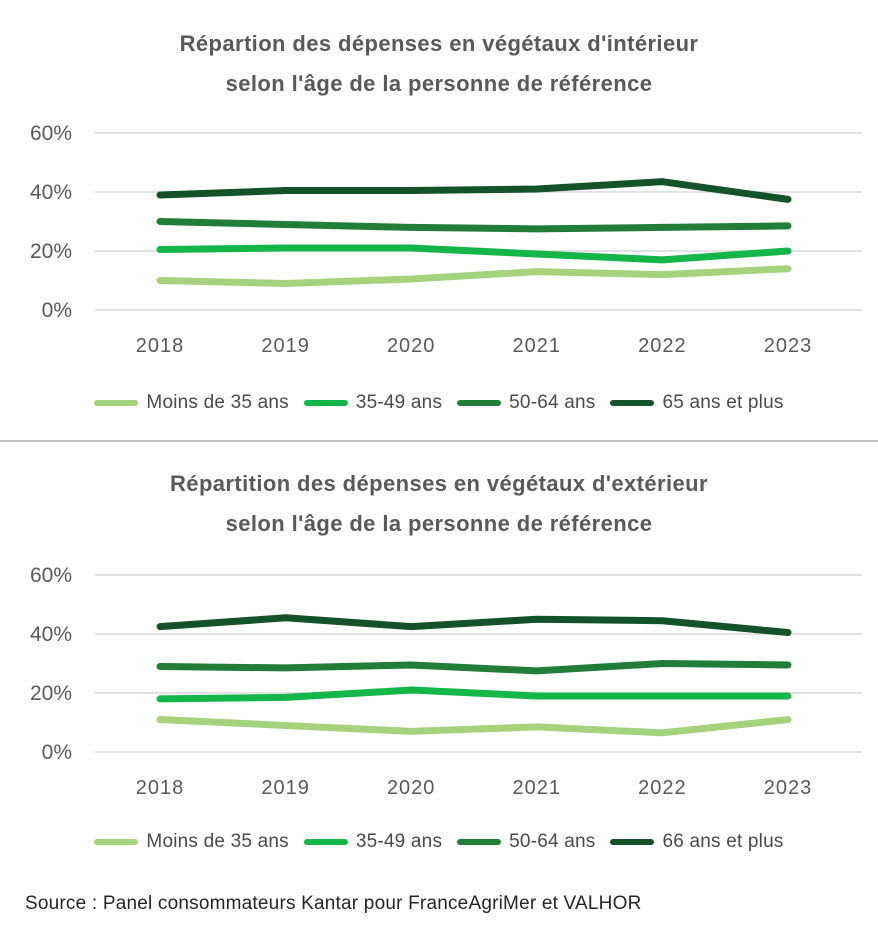 Image resolution: width=878 pixels, height=930 pixels. I want to click on legend-item: 65 ans et plus, so click(696, 403).